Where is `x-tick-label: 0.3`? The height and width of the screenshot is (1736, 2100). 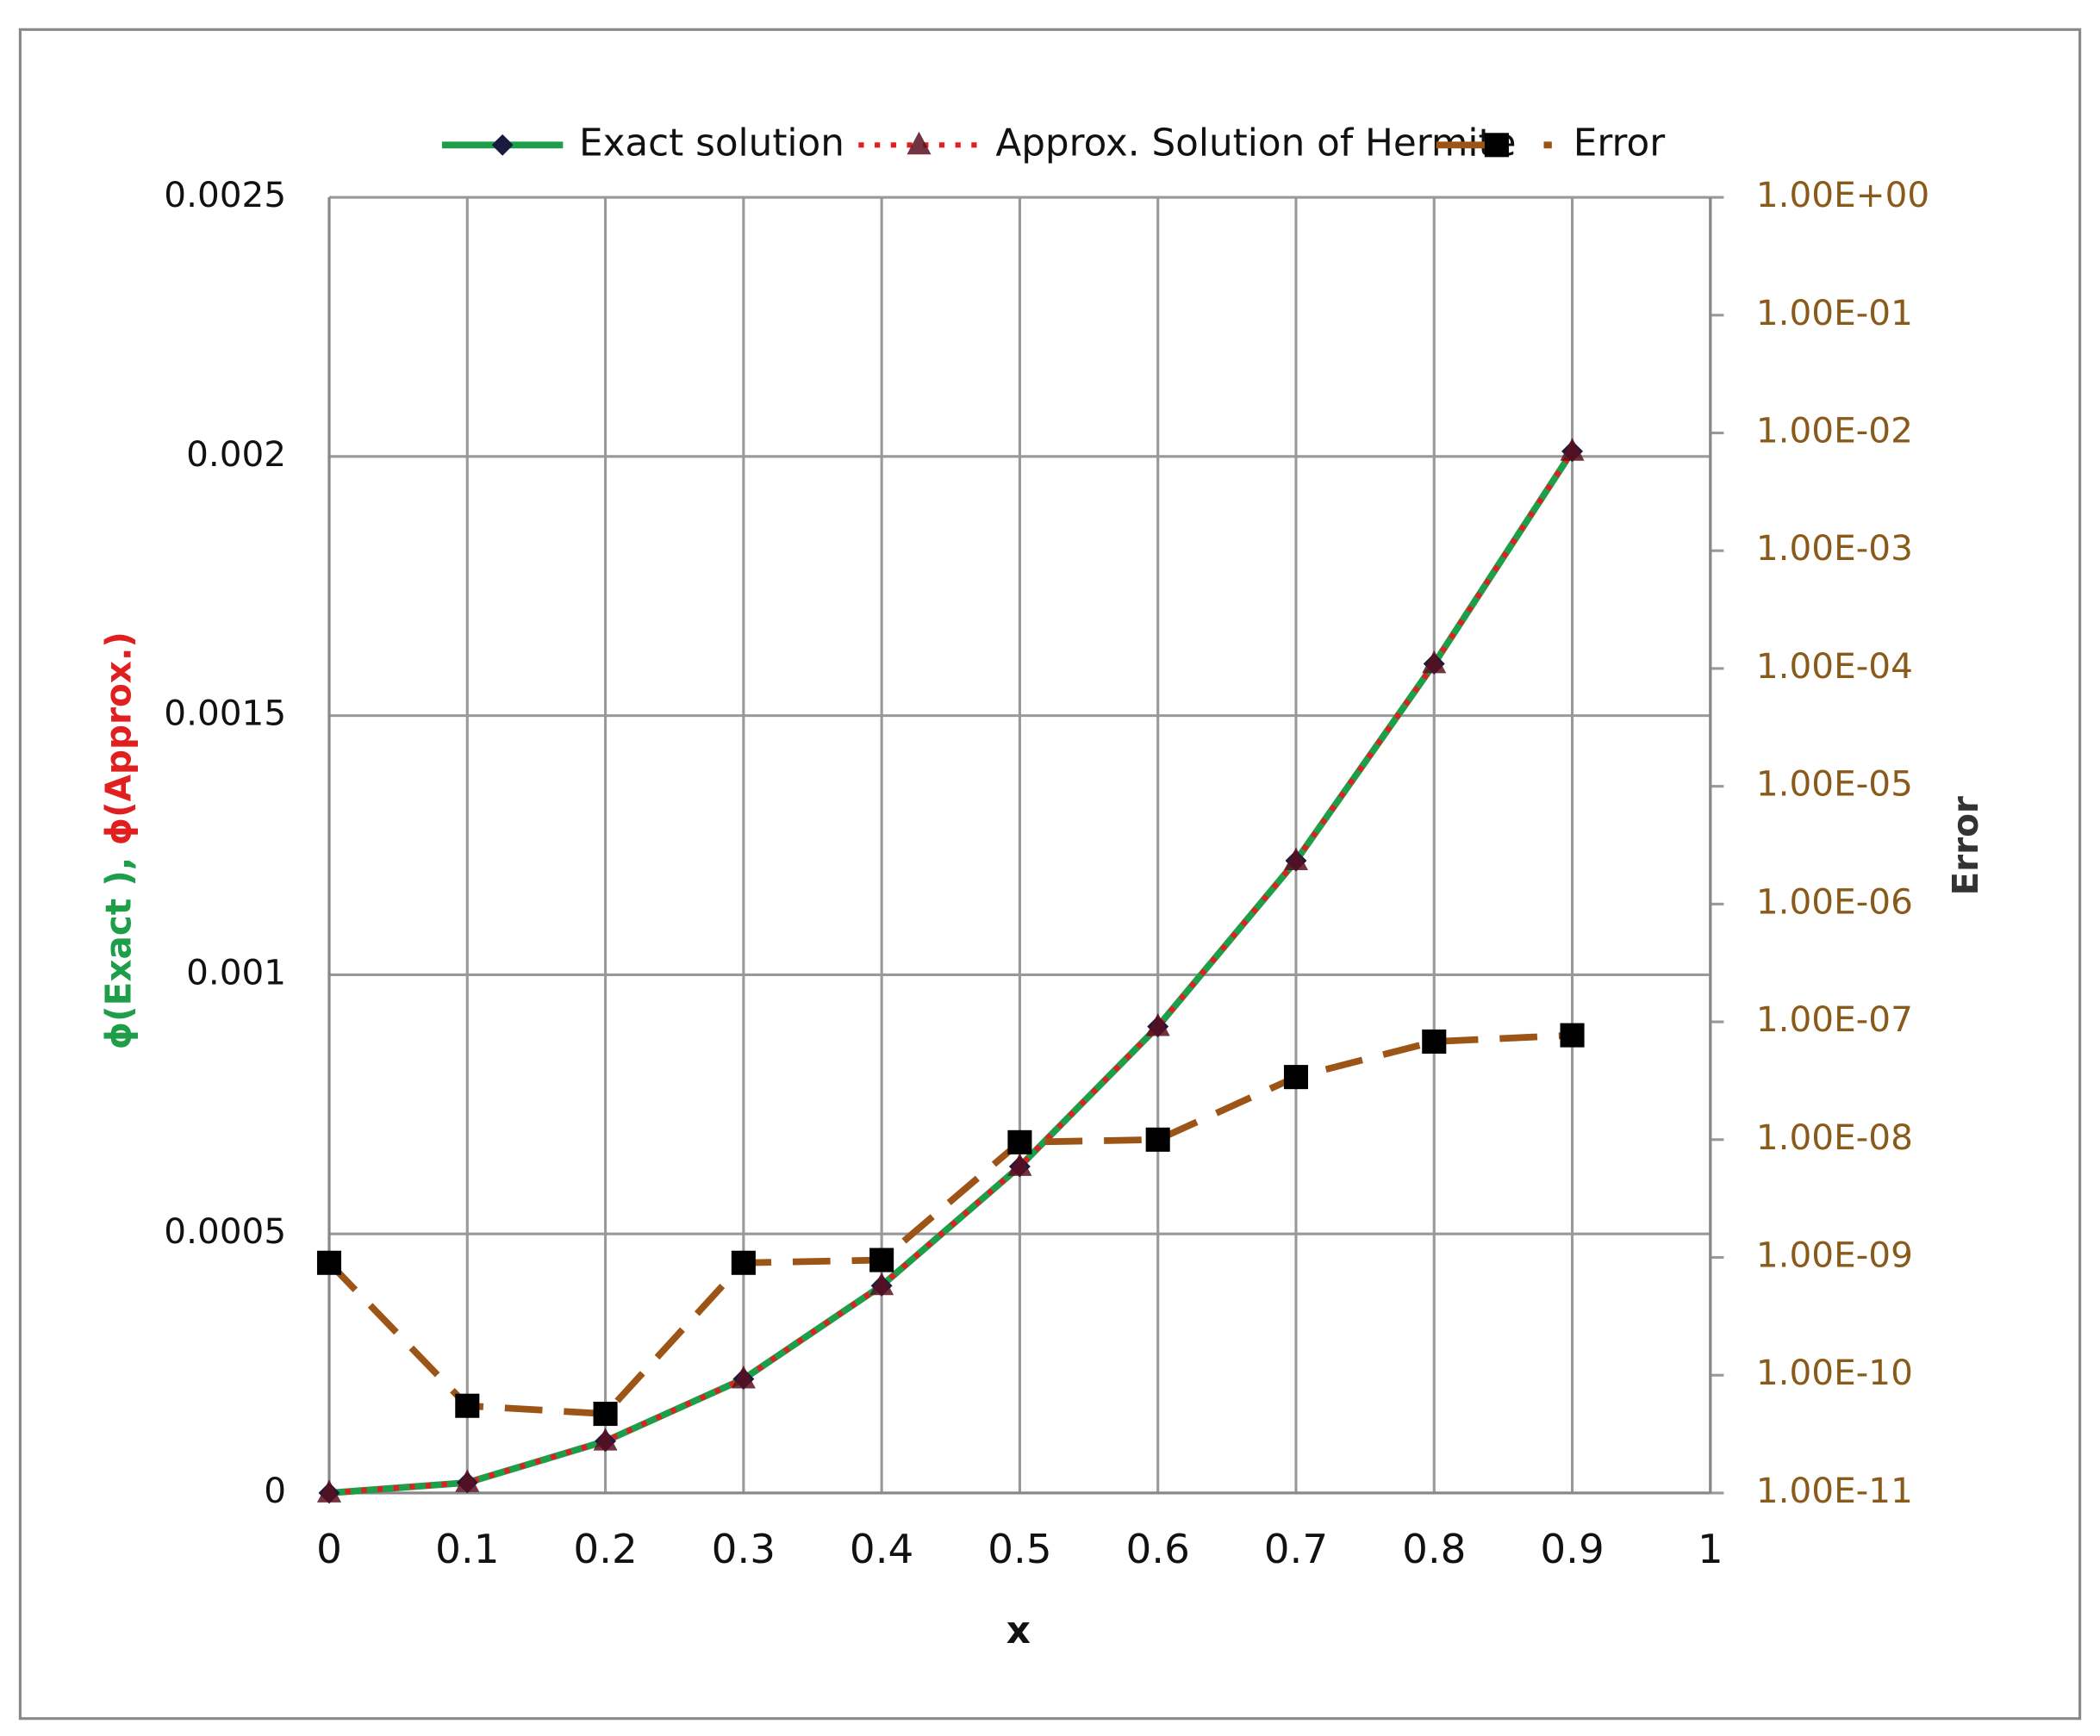
x-tick-label: 0.3 is located at coordinates (744, 1550).